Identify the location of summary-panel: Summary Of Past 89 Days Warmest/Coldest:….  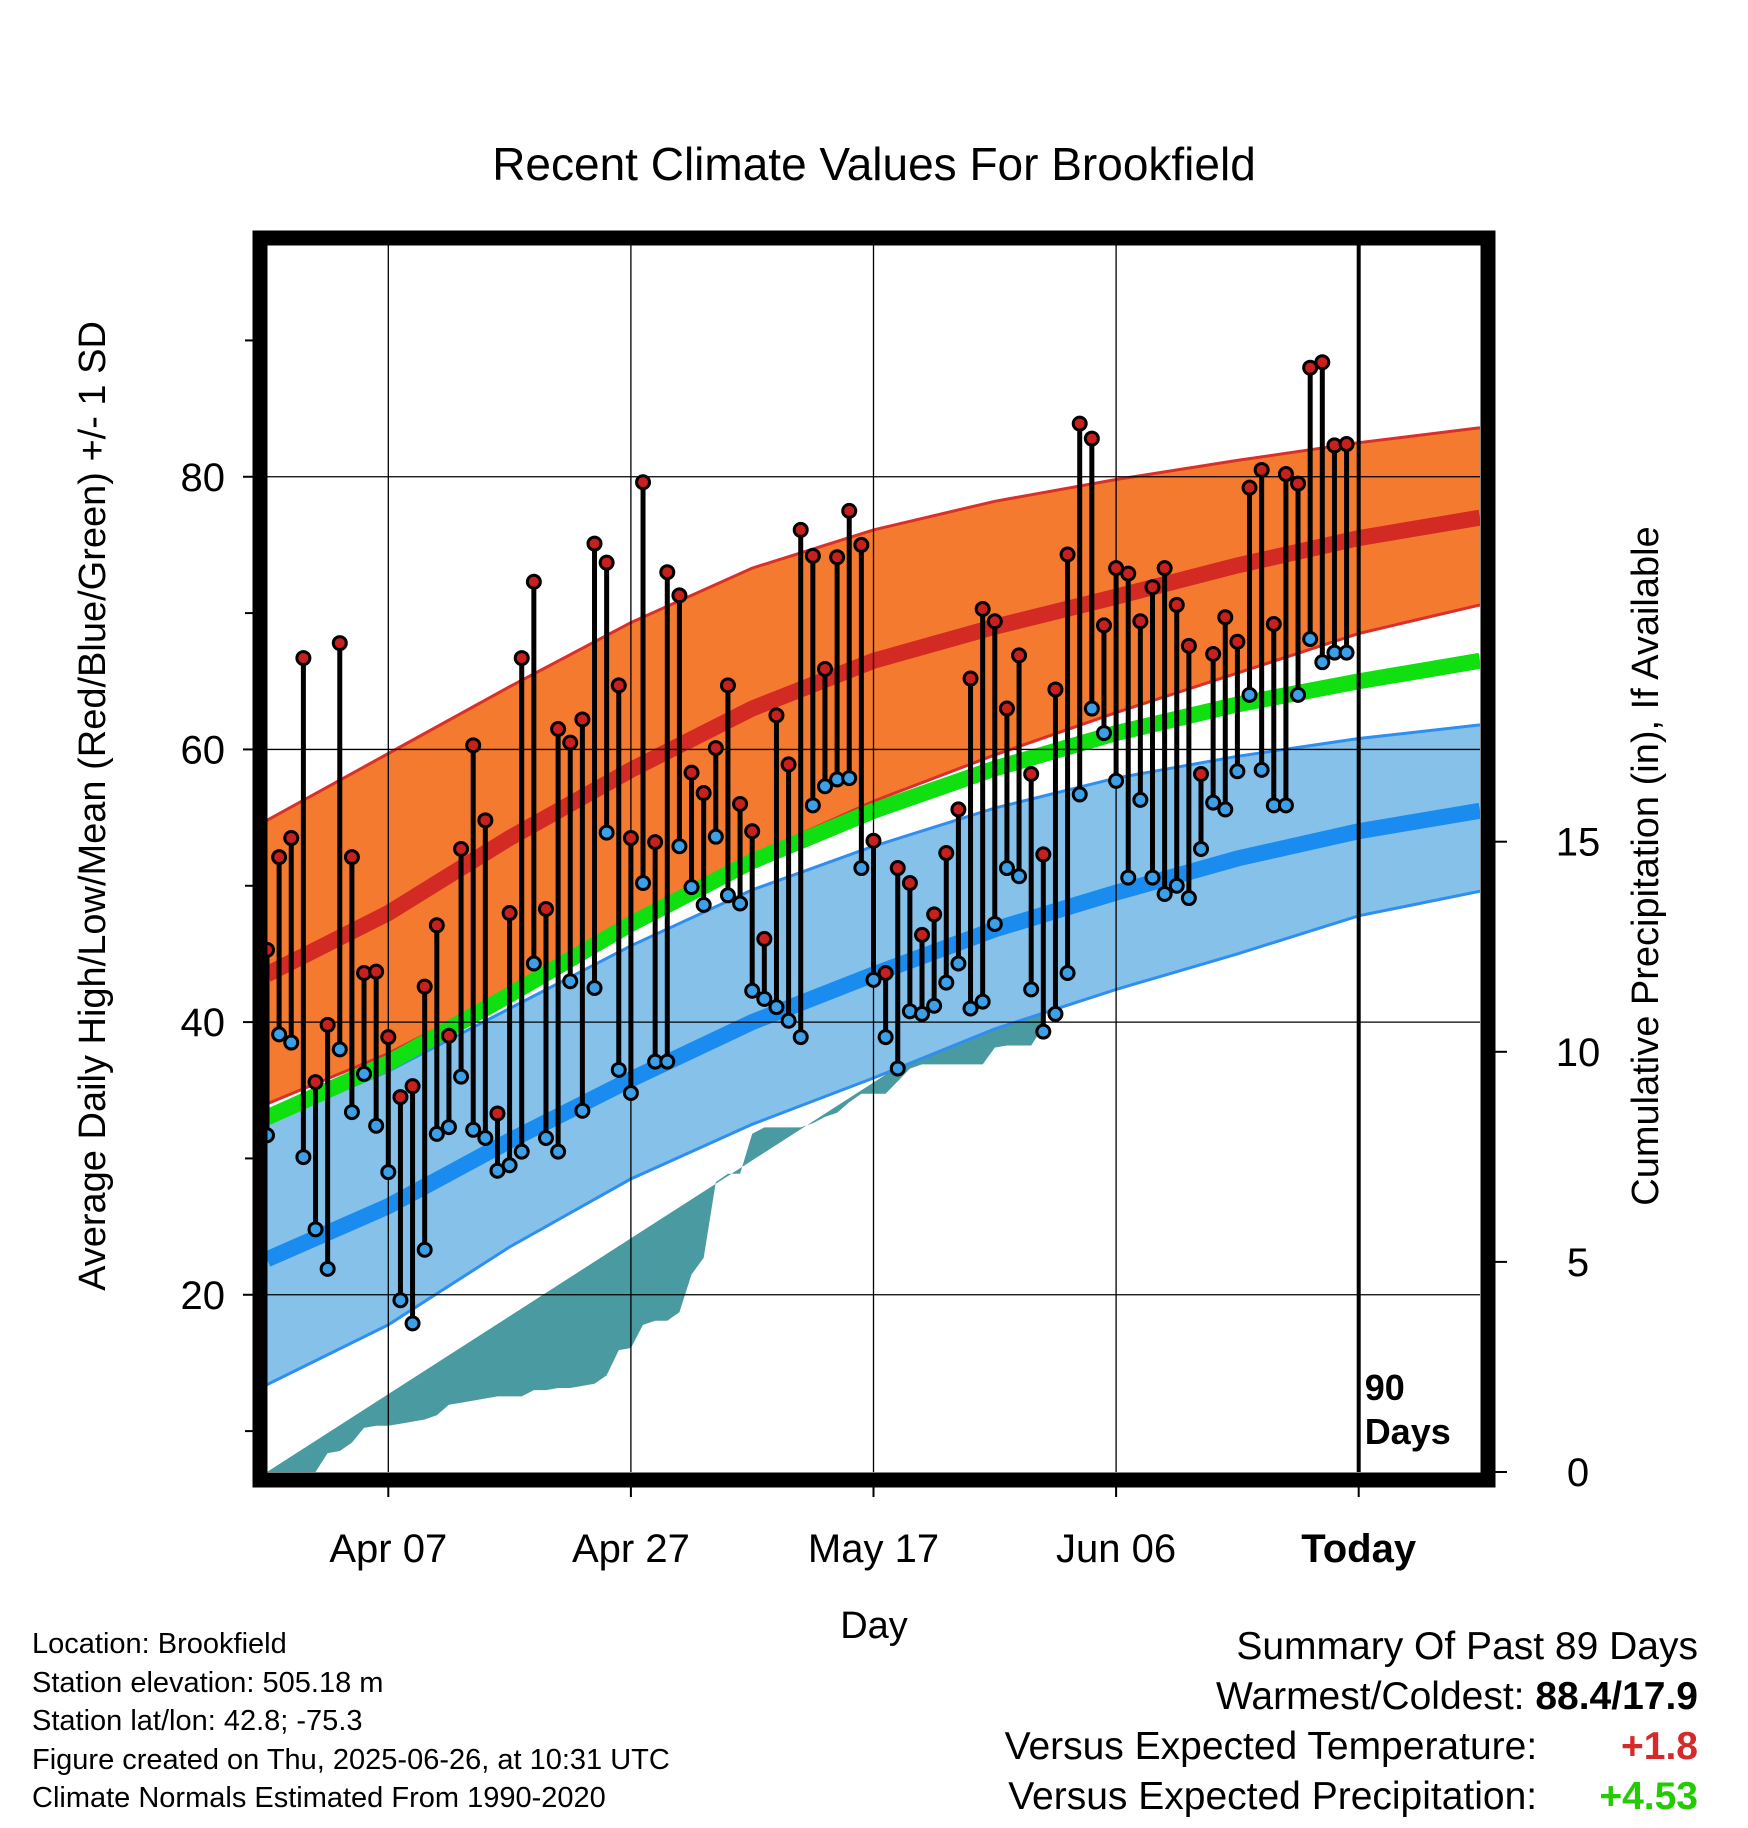
(1351, 1722).